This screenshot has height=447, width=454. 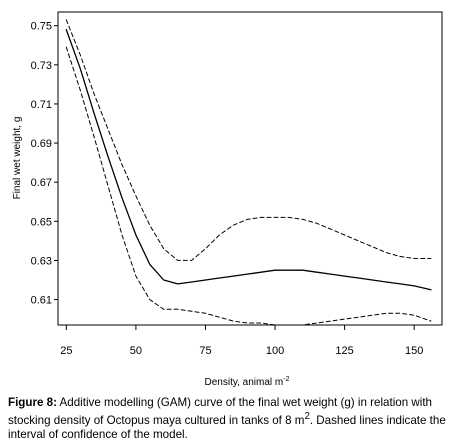 What do you see at coordinates (244, 382) in the screenshot?
I see `x-axis-title-text: Density, animal m` at bounding box center [244, 382].